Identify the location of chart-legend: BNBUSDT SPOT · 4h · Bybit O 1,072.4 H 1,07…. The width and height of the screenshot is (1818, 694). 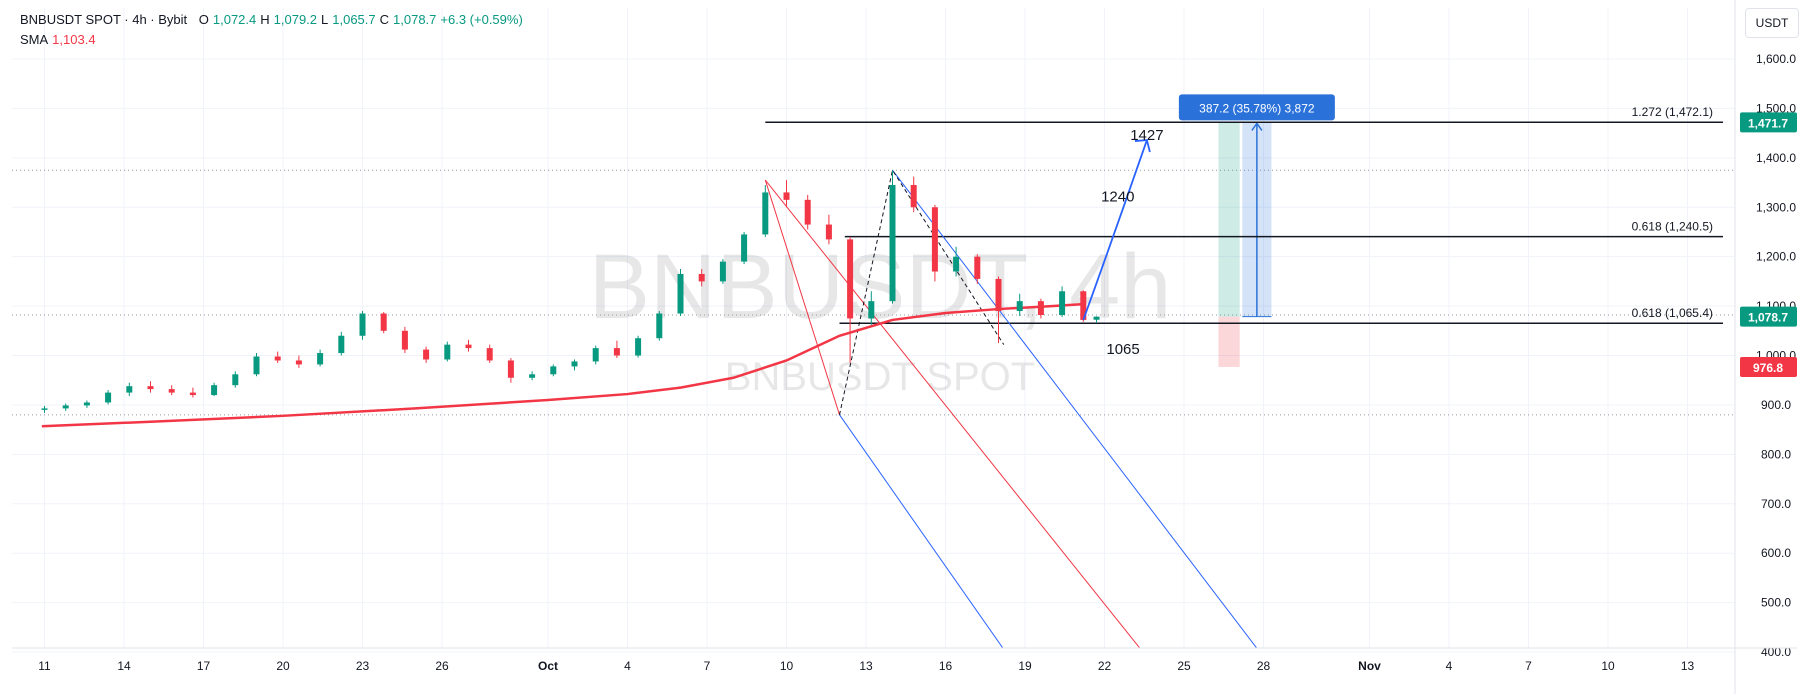
(271, 30).